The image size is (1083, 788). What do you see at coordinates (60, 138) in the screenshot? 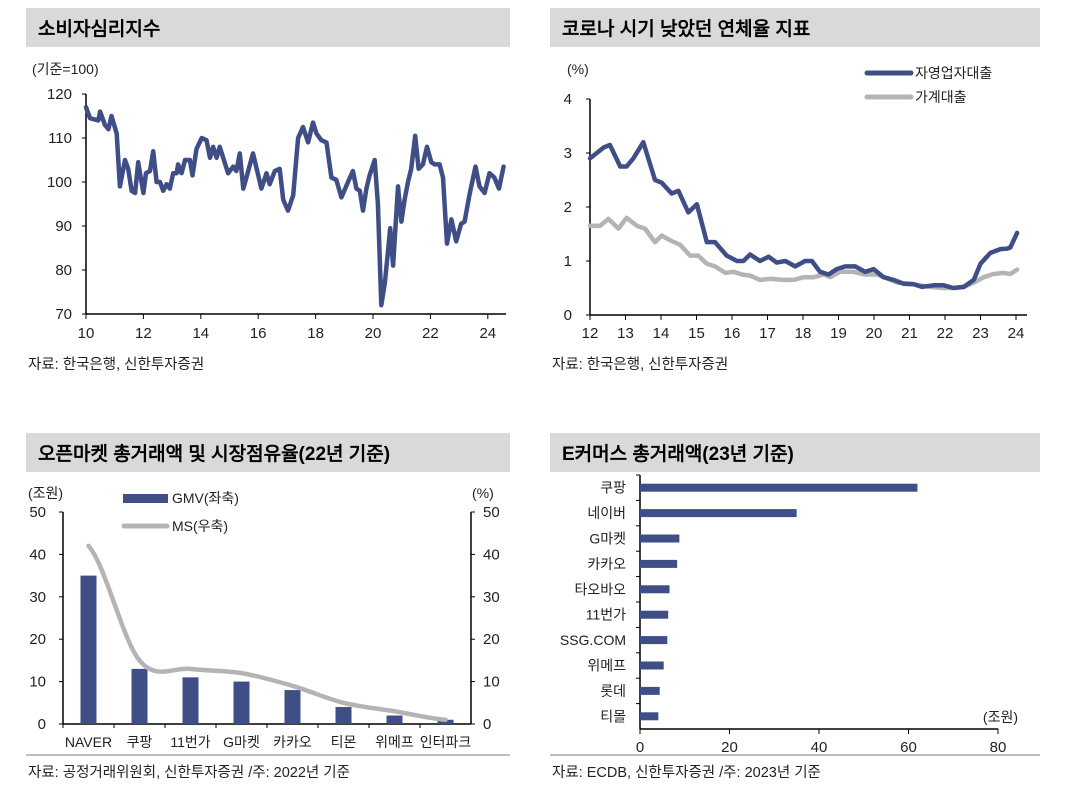
I see `y-tick-label: 110` at bounding box center [60, 138].